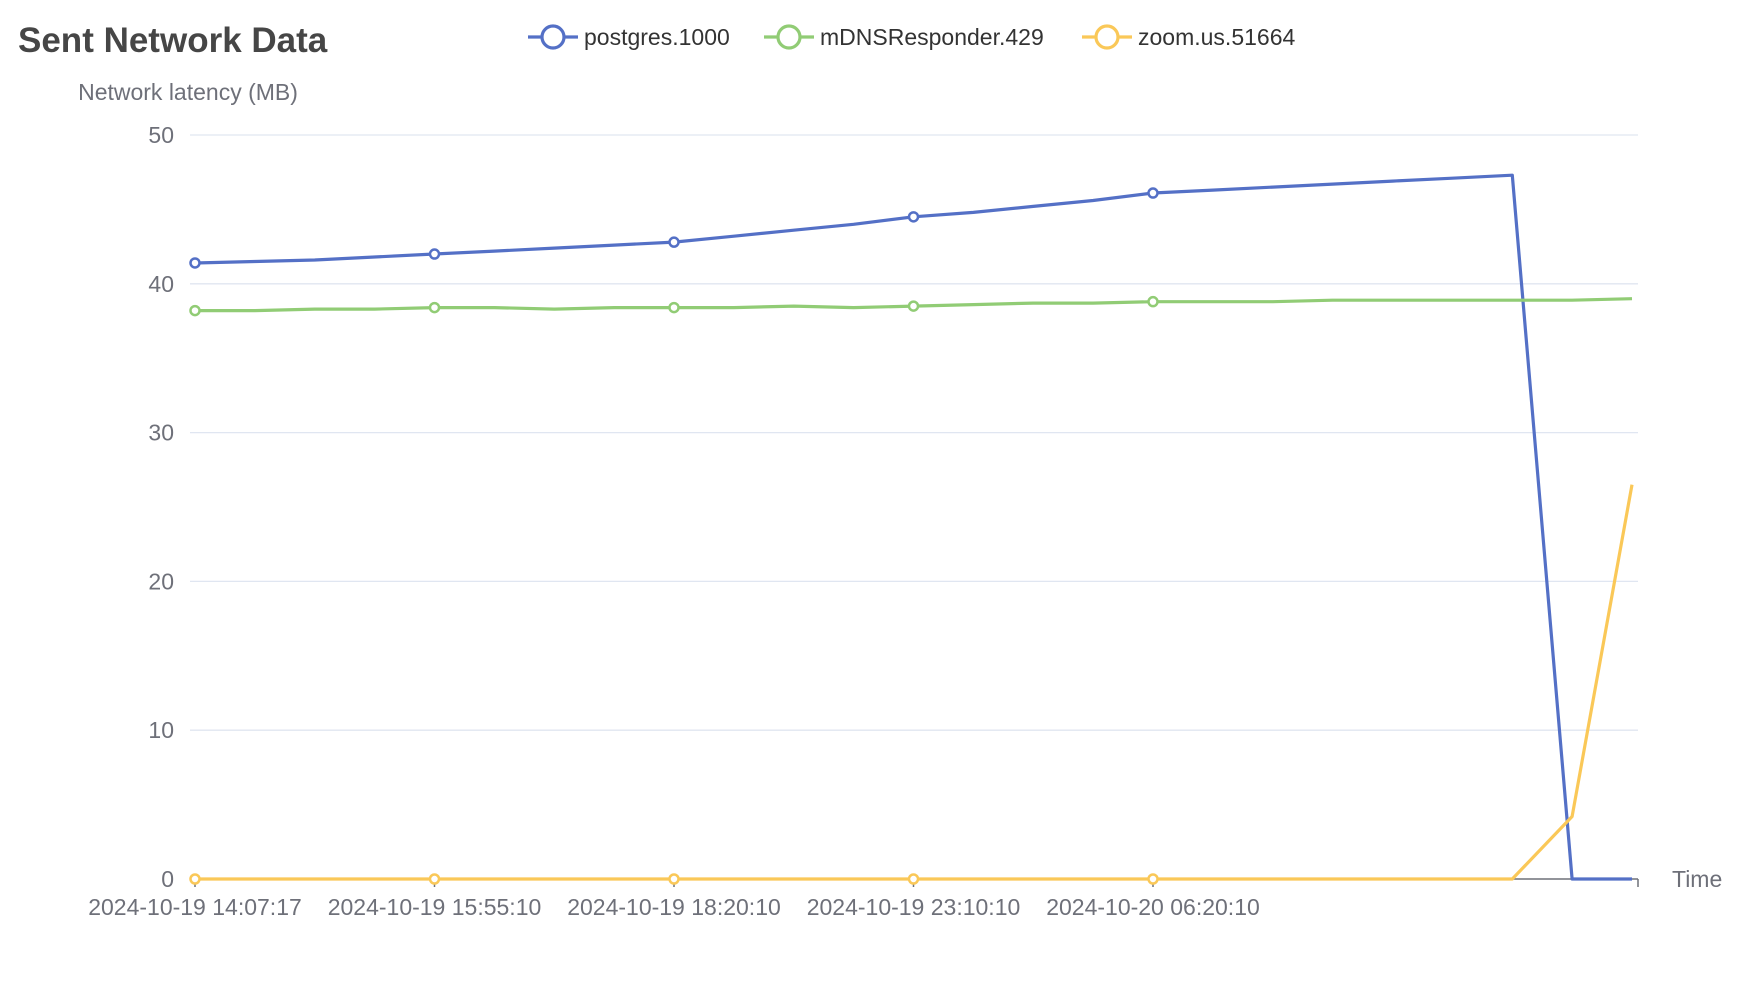  I want to click on x-tick-label: 2024-10-20 06:20:10, so click(1153, 907).